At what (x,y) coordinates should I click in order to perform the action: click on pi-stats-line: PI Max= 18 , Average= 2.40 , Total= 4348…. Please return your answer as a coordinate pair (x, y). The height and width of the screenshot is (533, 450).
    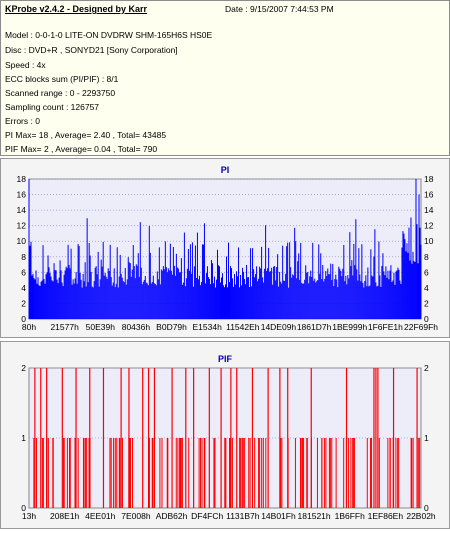
    Looking at the image, I should click on (86, 135).